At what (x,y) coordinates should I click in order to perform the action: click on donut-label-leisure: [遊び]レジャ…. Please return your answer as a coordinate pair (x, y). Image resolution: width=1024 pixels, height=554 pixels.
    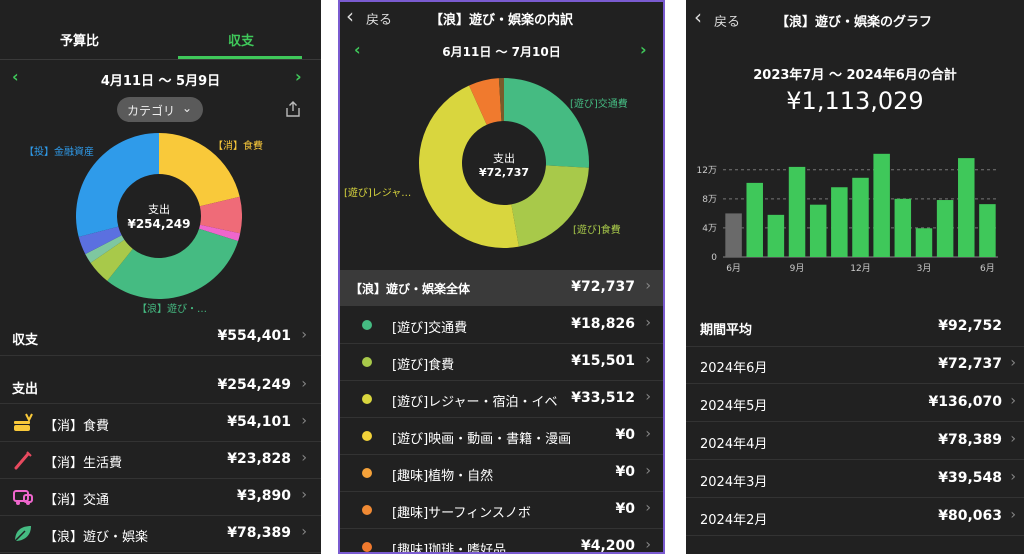
    Looking at the image, I should click on (378, 193).